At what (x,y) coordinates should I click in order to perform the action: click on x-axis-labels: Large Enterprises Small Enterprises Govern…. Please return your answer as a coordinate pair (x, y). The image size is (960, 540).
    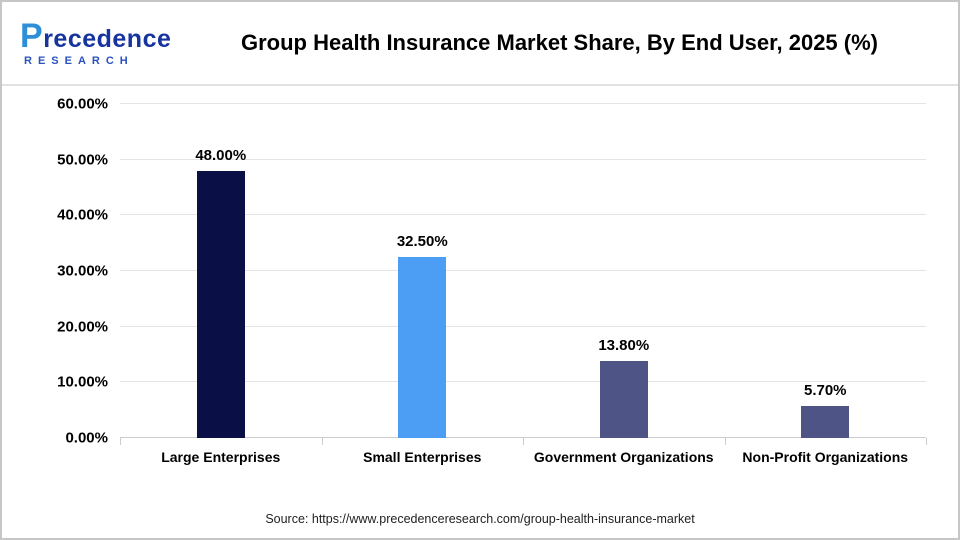
    Looking at the image, I should click on (523, 457).